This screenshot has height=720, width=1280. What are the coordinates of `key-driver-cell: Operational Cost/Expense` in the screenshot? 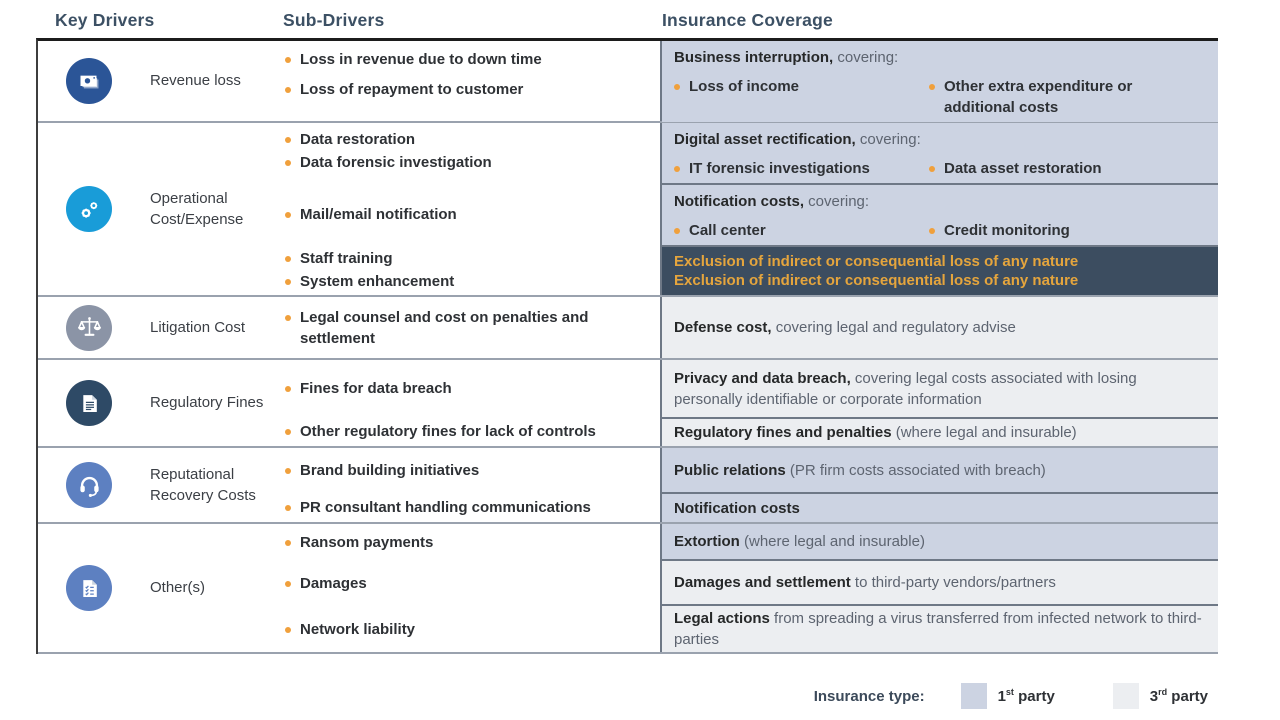 It's located at (156, 209).